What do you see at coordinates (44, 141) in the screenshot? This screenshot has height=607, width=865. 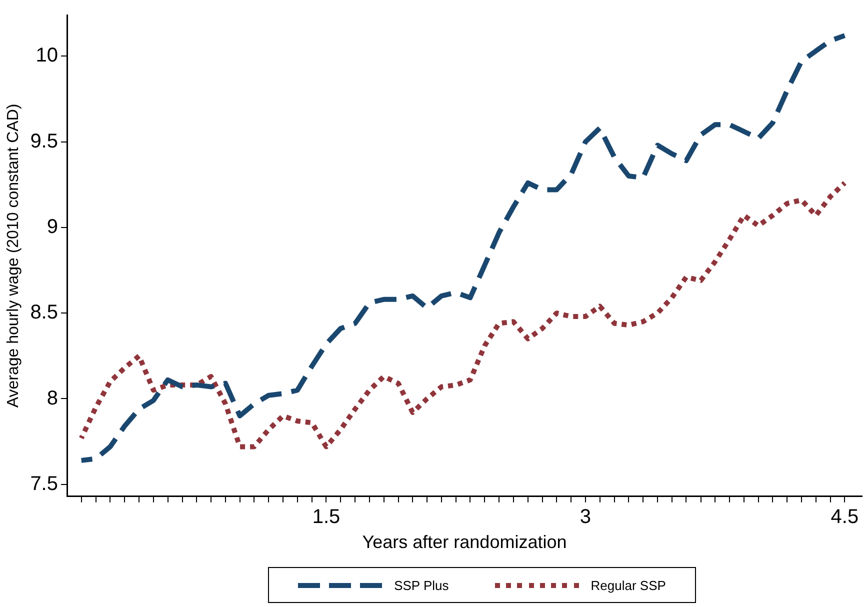 I see `y-tick-label: 9.5` at bounding box center [44, 141].